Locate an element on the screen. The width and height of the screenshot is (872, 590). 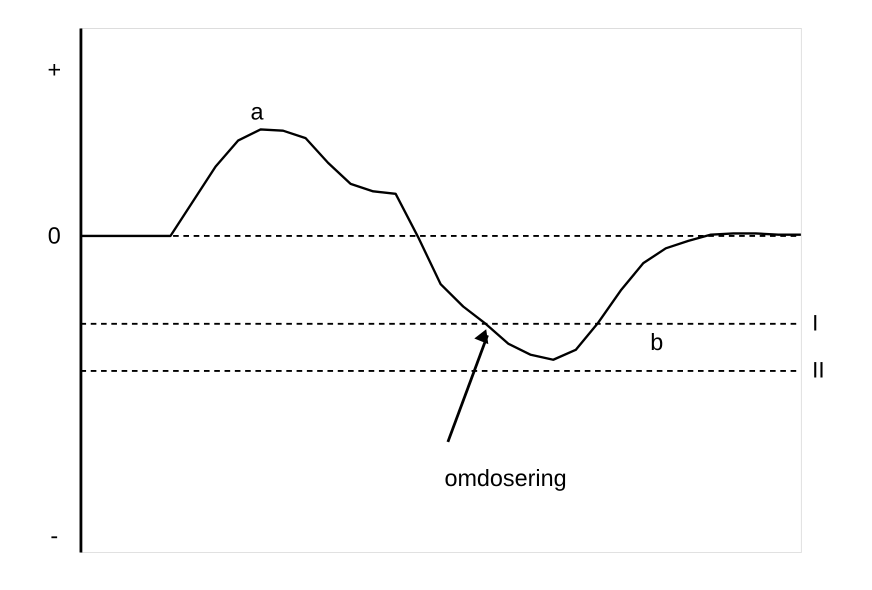
ref-line-label: I is located at coordinates (815, 323).